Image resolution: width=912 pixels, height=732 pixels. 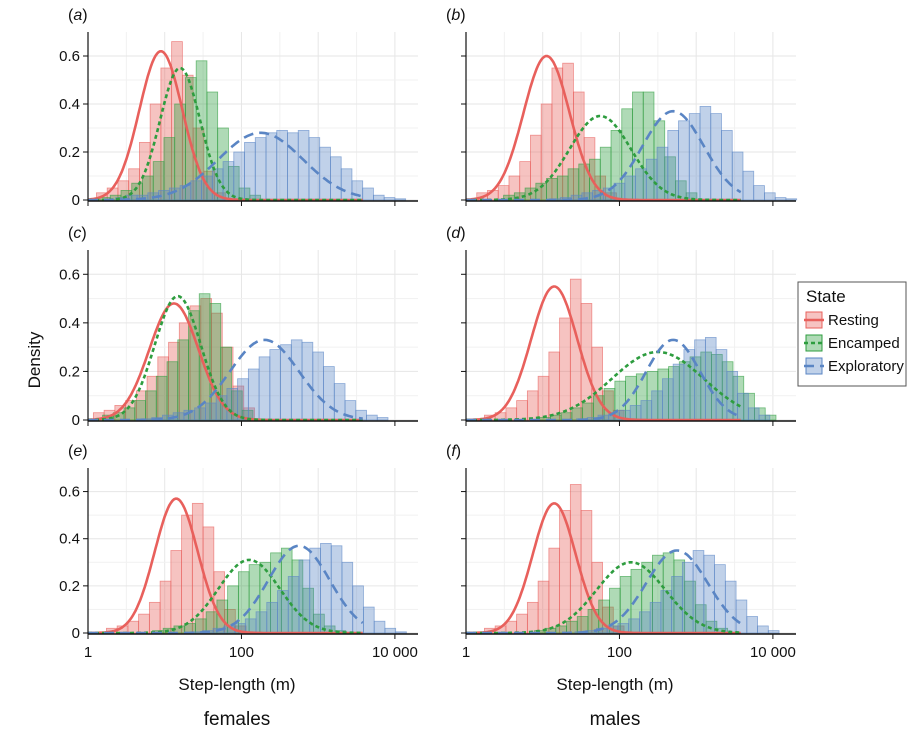 What do you see at coordinates (866, 366) in the screenshot?
I see `legend-label-exploratory: Exploratory` at bounding box center [866, 366].